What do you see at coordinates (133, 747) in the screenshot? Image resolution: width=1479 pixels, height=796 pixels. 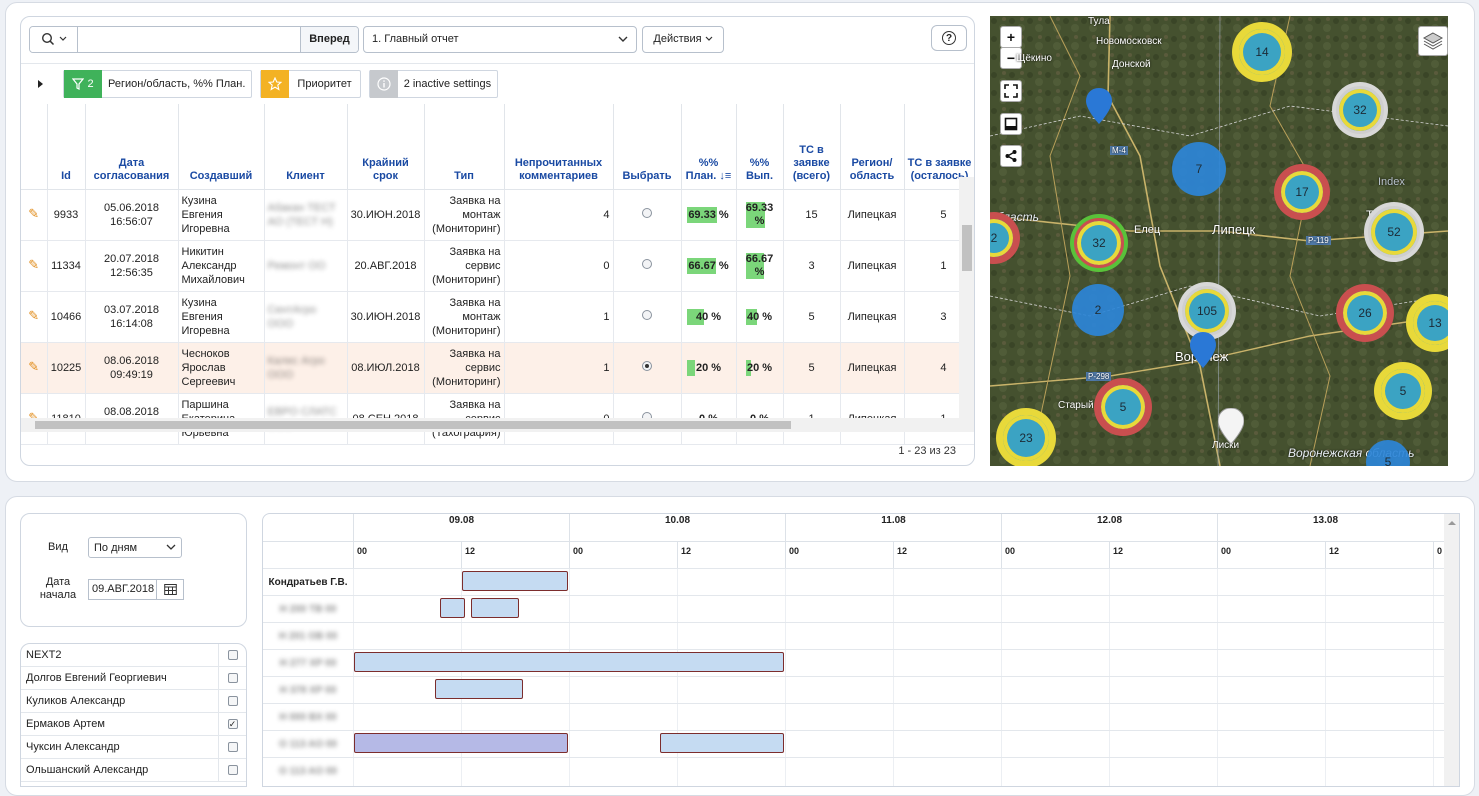 I see `driver-list-item: Чуксин Александр` at bounding box center [133, 747].